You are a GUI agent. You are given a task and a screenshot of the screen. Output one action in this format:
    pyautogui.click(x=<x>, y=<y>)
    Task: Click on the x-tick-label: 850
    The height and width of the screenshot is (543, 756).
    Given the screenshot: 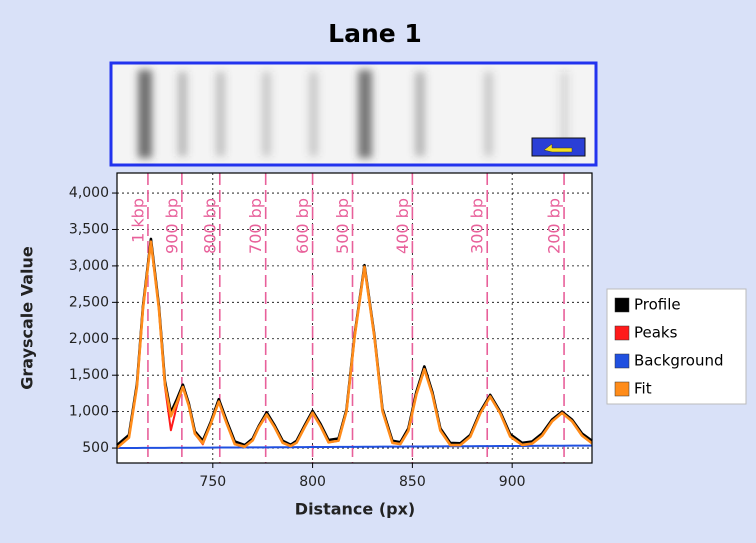 What is the action you would take?
    pyautogui.click(x=412, y=482)
    